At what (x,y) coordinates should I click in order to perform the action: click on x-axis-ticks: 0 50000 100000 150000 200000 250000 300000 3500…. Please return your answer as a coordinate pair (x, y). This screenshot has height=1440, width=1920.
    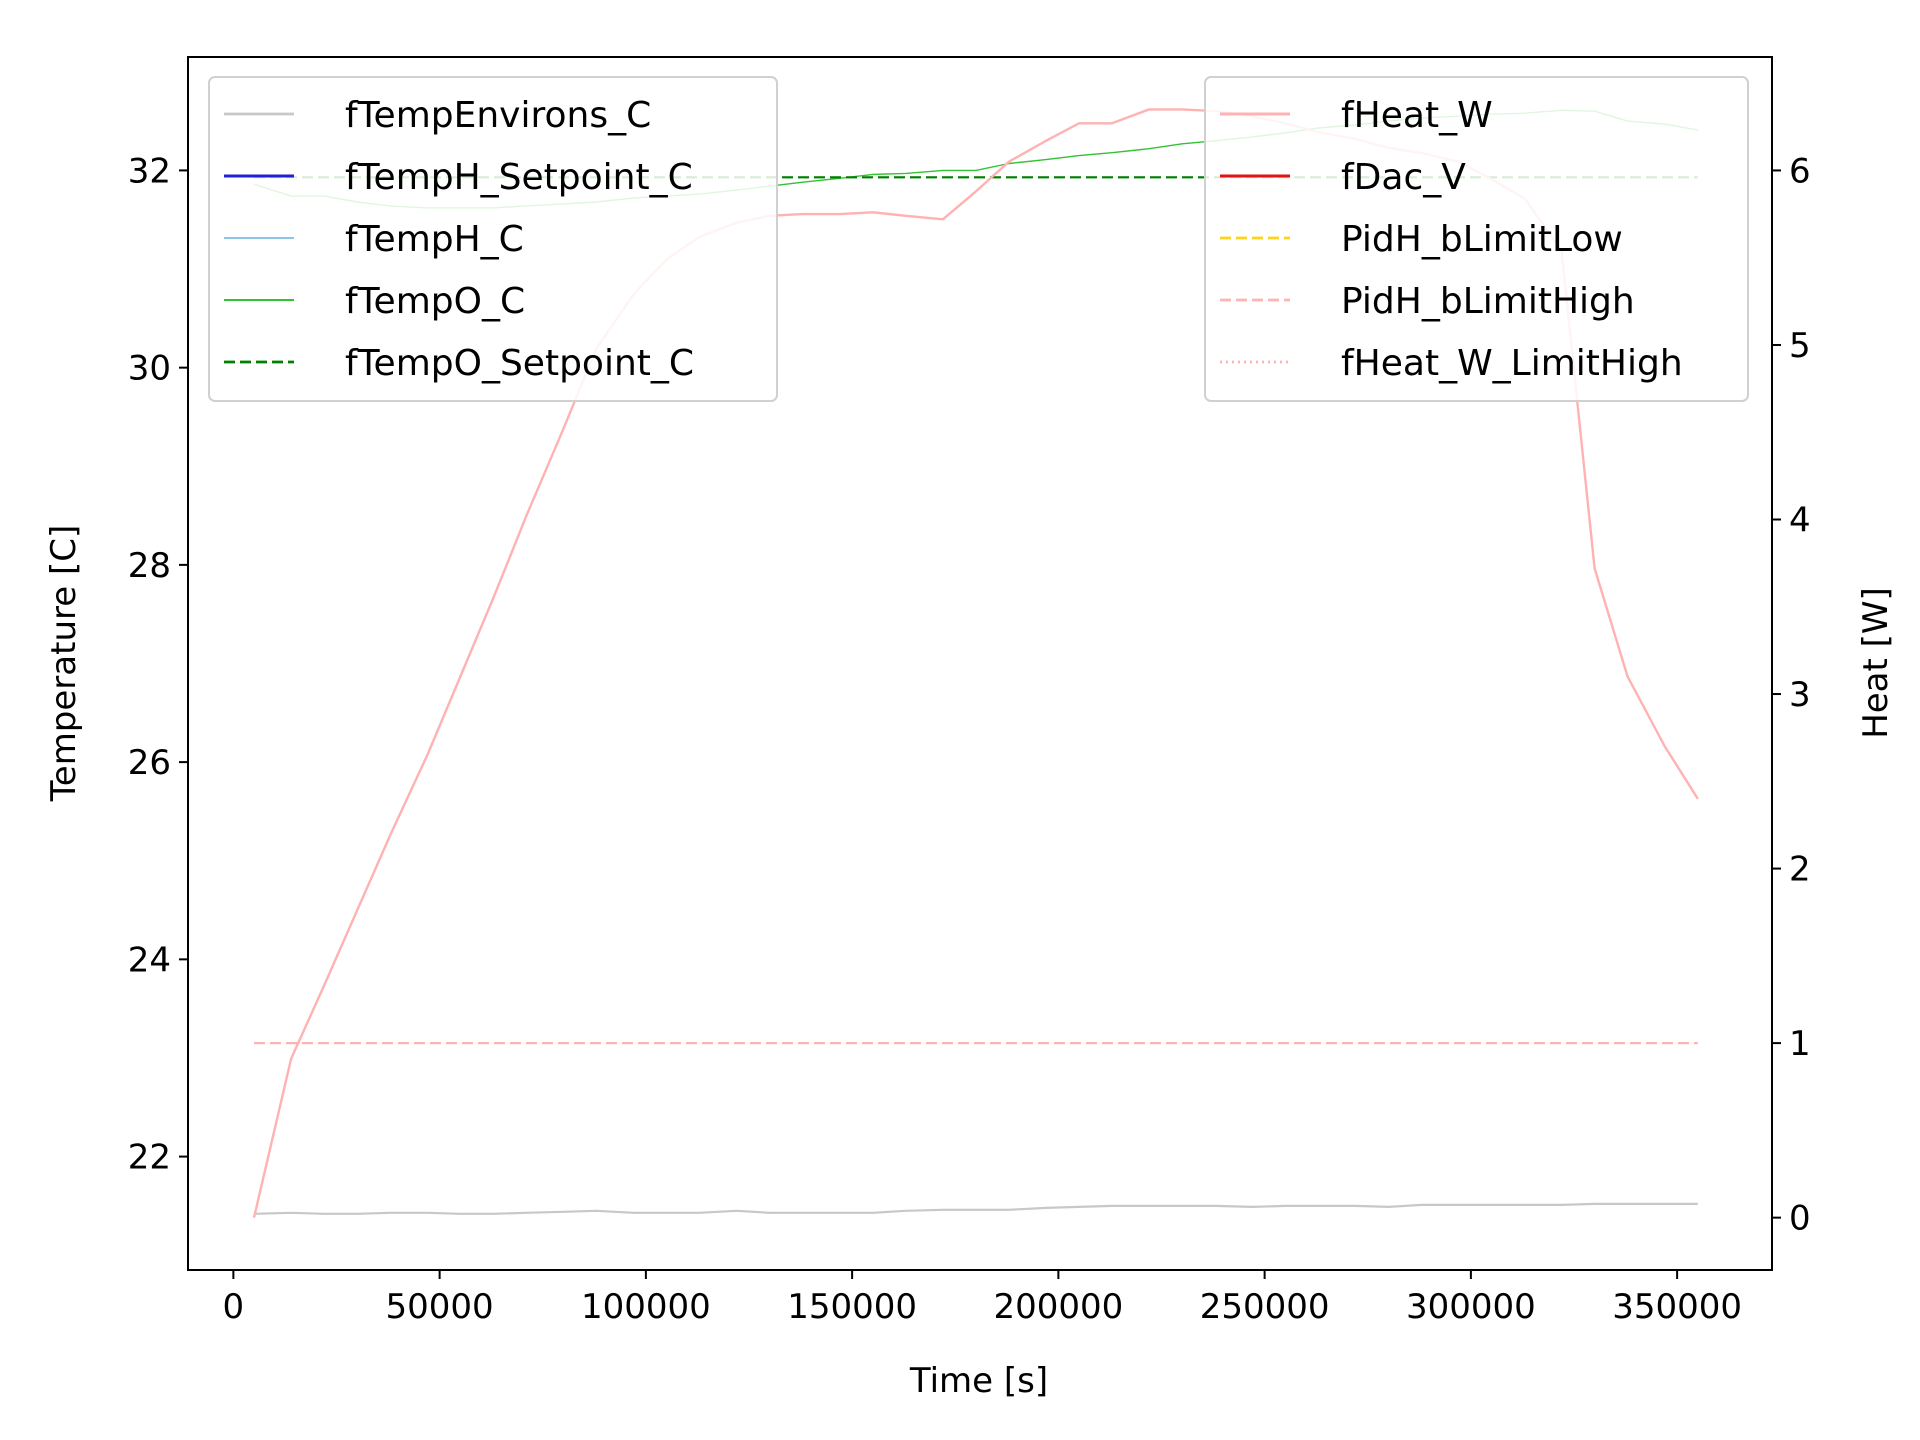
    Looking at the image, I should click on (982, 1298).